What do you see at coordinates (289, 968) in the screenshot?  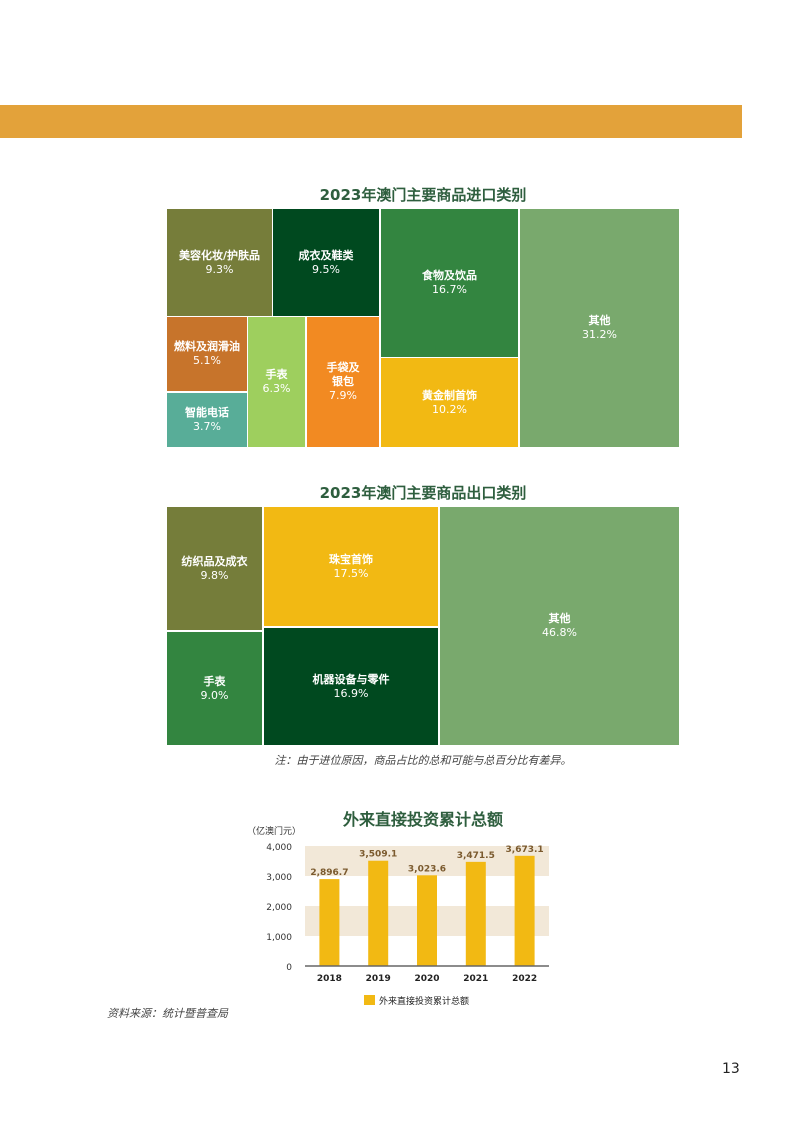 I see `y-tick-label: 0` at bounding box center [289, 968].